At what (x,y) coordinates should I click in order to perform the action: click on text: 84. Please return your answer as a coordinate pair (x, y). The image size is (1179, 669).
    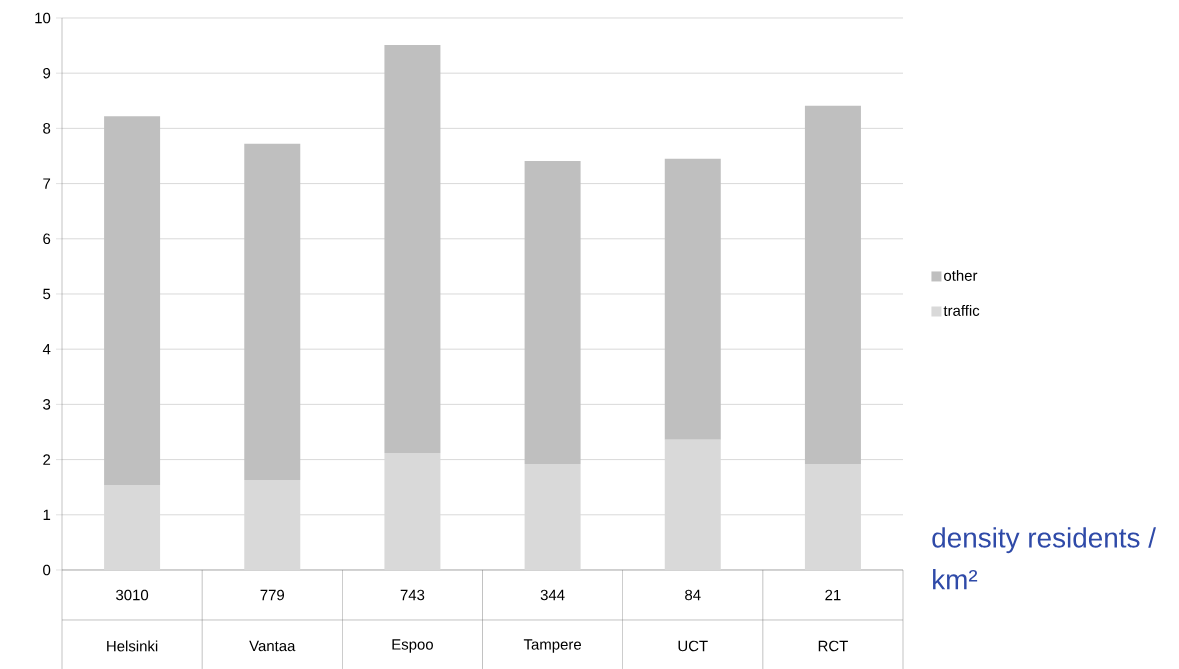
    Looking at the image, I should click on (693, 595).